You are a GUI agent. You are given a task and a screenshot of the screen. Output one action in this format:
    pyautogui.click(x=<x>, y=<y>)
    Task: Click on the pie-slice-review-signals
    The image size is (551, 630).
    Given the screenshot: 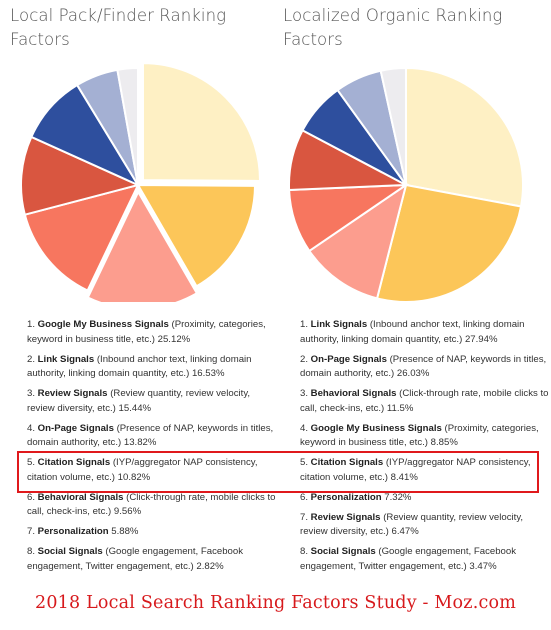 What is the action you would take?
    pyautogui.click(x=142, y=245)
    